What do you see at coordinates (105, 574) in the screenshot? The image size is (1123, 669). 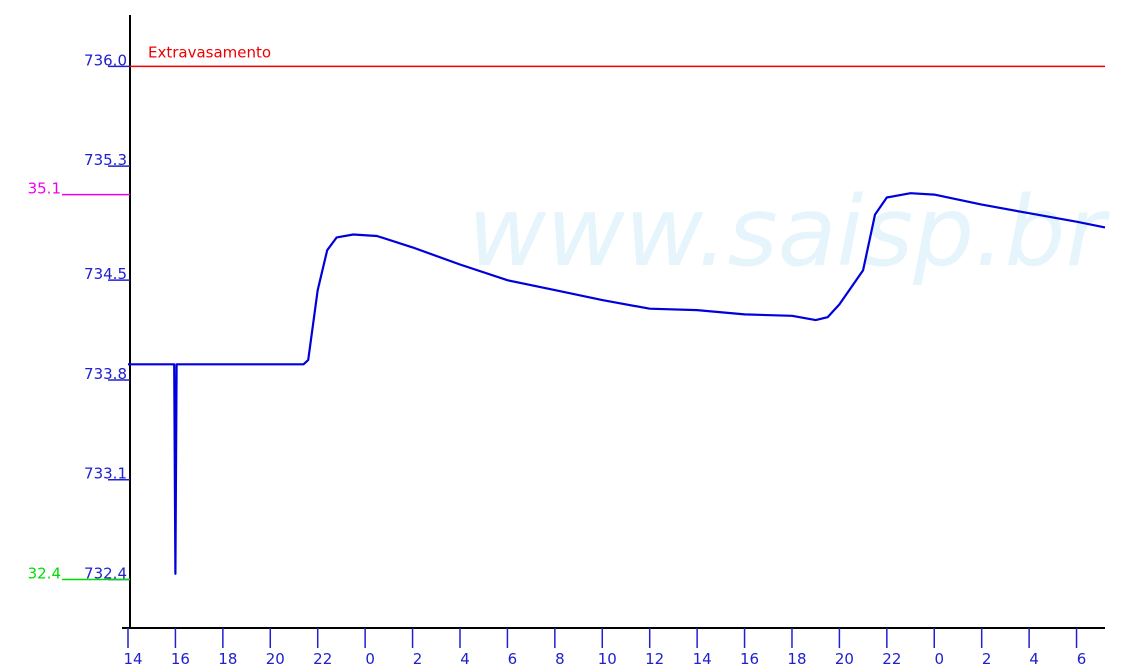 I see `y-tick-label: 732.4` at bounding box center [105, 574].